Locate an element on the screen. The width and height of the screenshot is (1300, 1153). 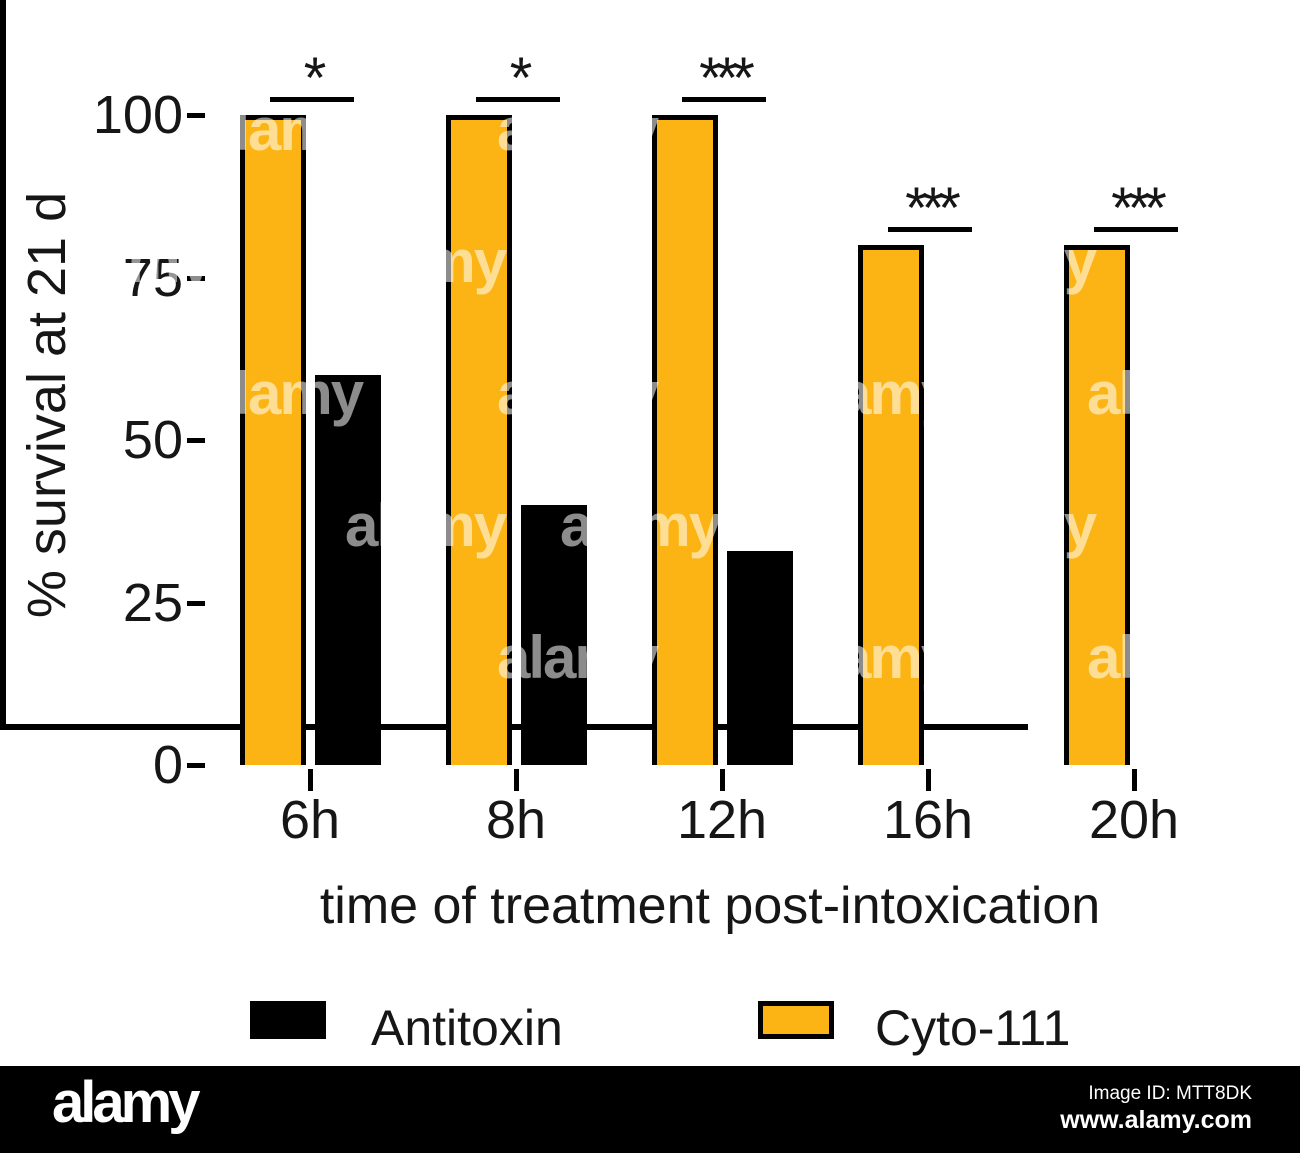
legend-label-cyto-111: Cyto-111 is located at coordinates (973, 1028).